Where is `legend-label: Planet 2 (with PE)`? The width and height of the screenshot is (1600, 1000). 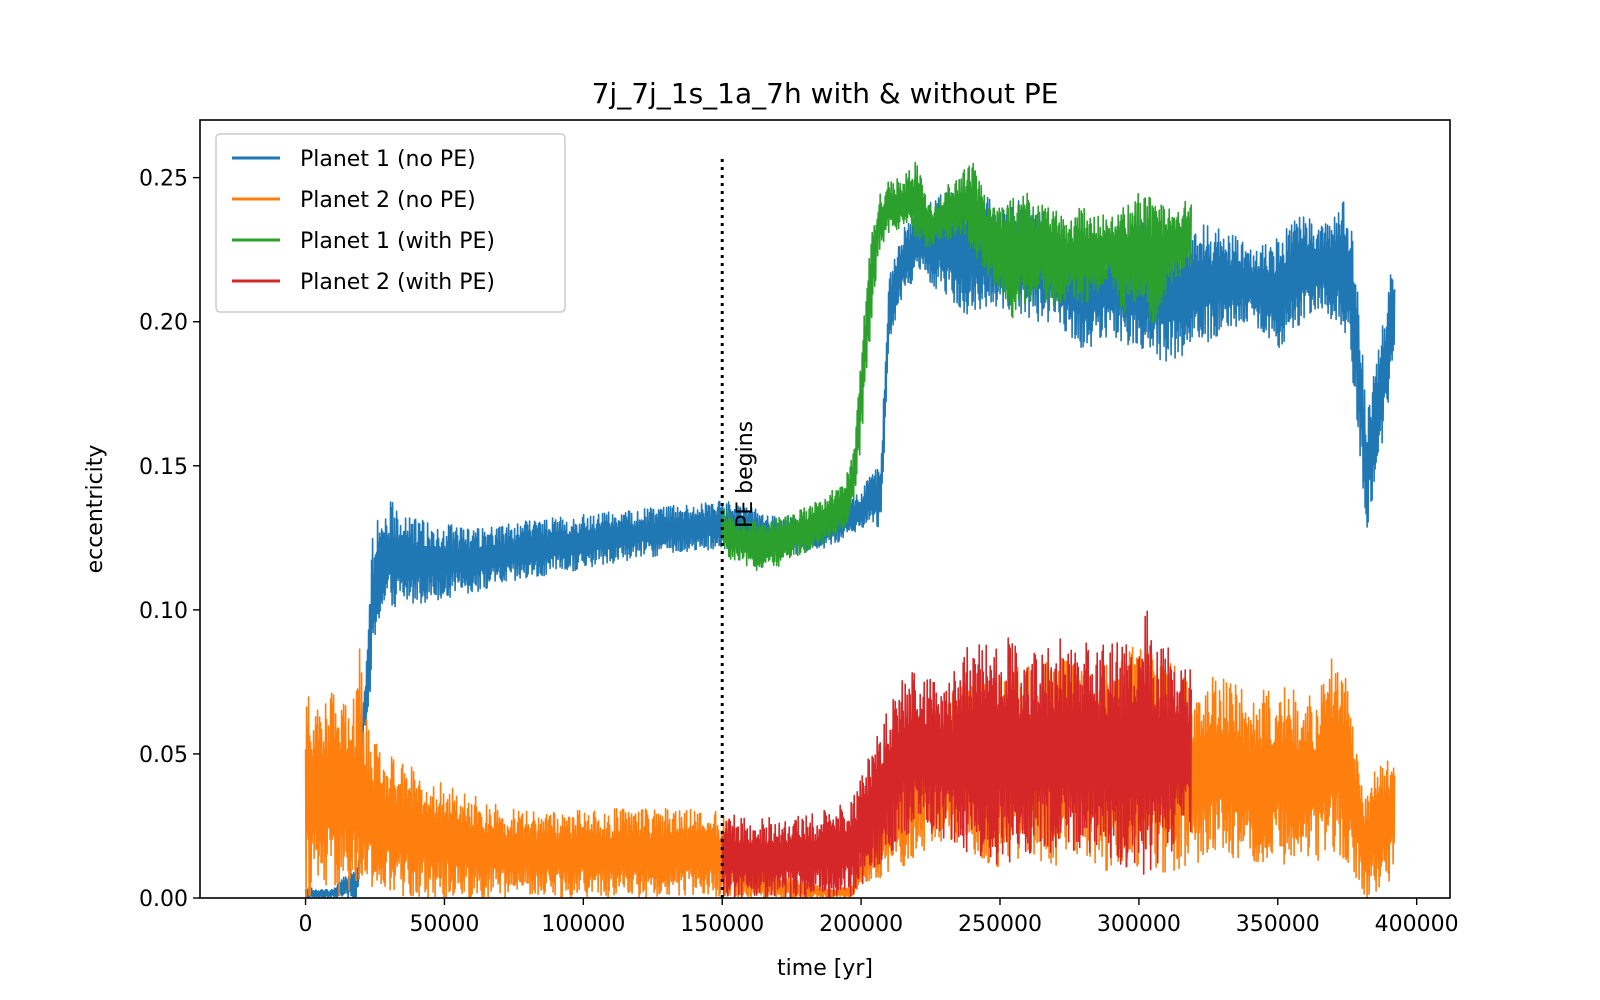 legend-label: Planet 2 (with PE) is located at coordinates (397, 282).